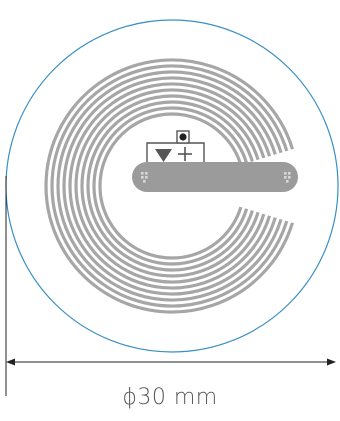 The width and height of the screenshot is (340, 421). I want to click on bridge-strip, so click(215, 177).